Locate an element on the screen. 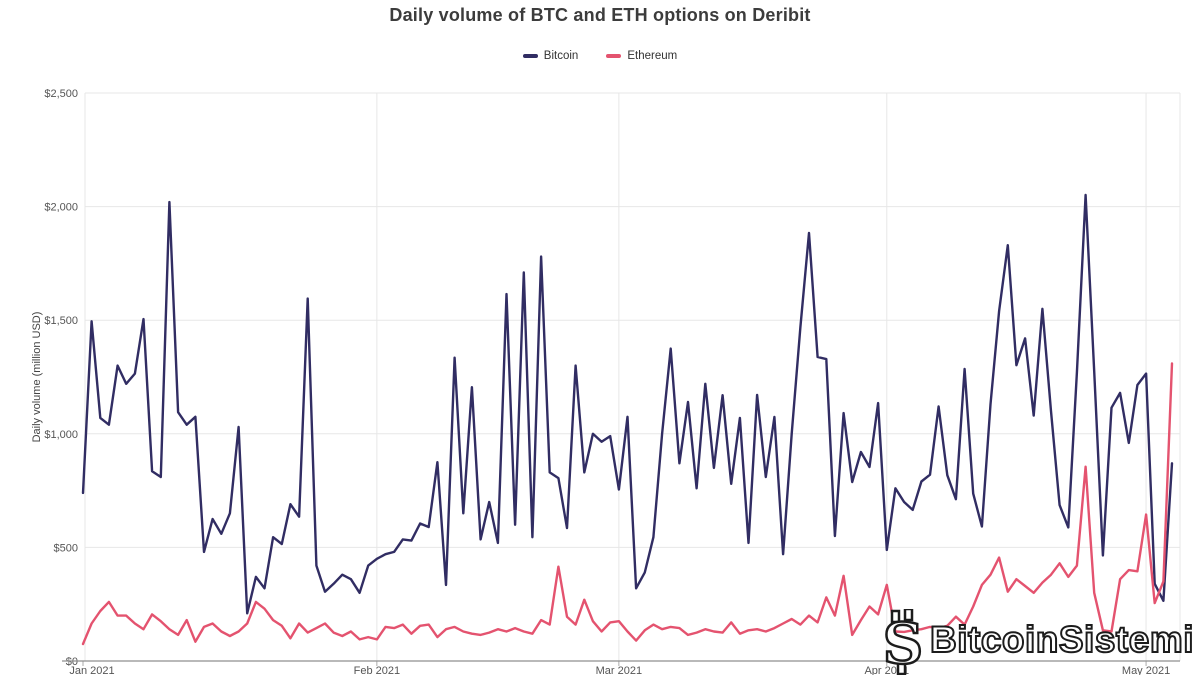  legend: Bitcoin Ethereum is located at coordinates (600, 56).